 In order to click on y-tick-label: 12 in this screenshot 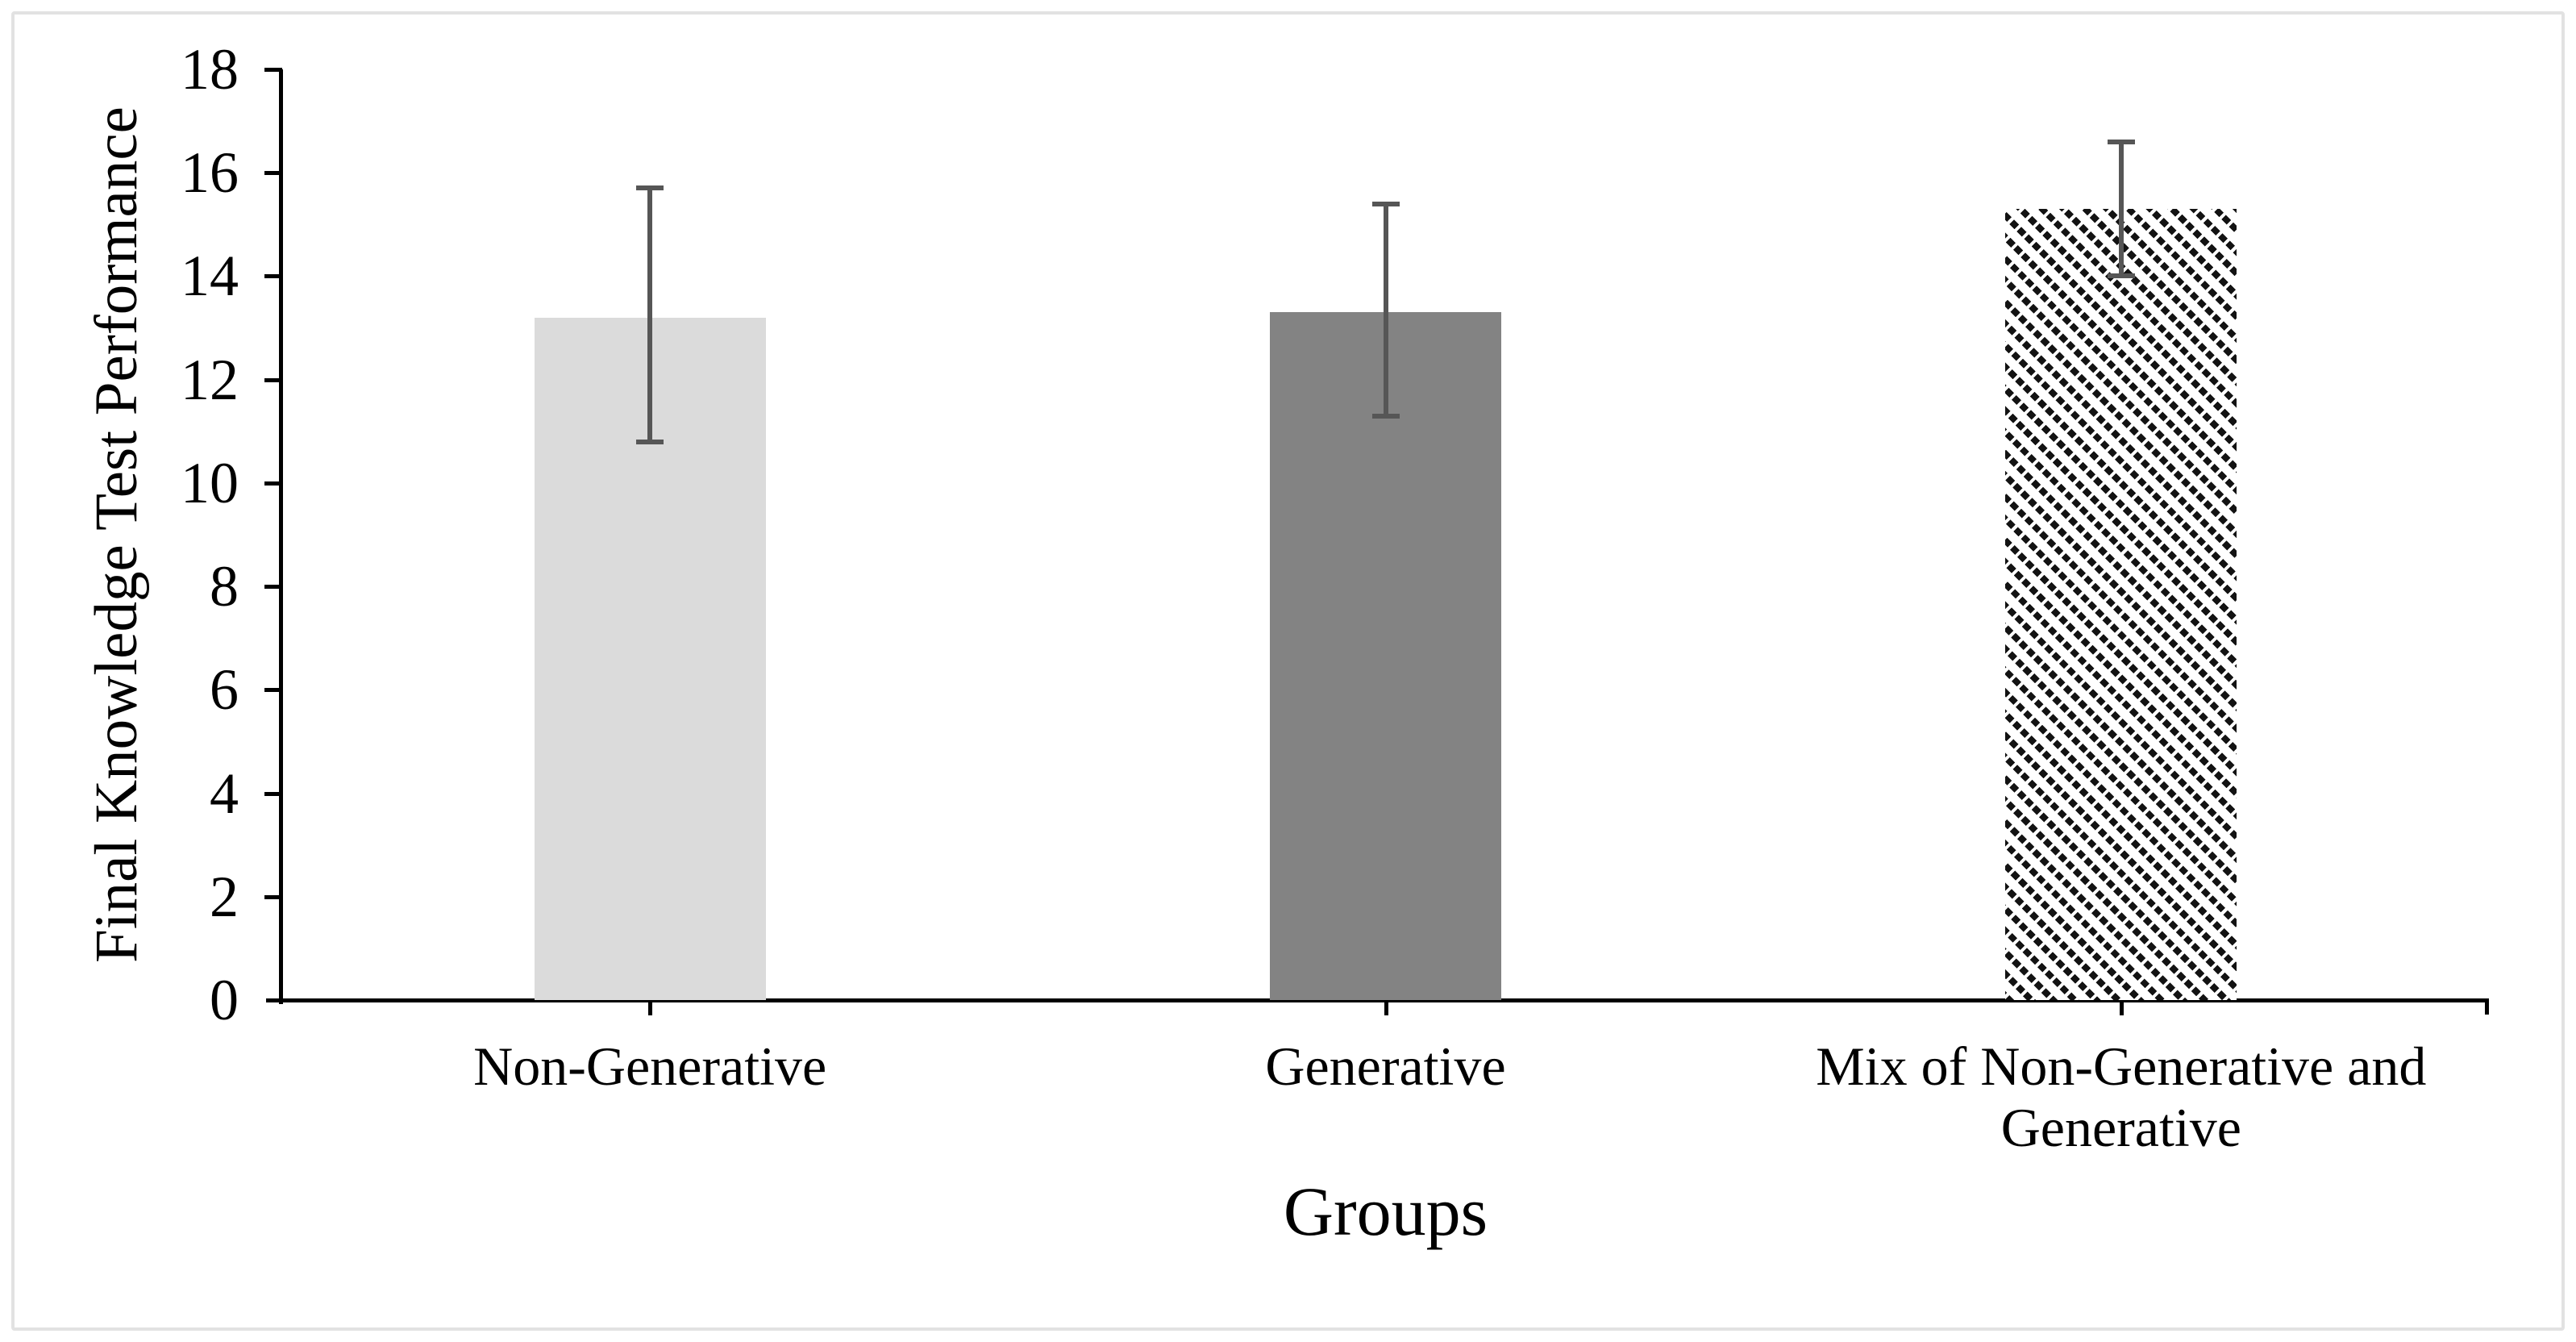, I will do `click(210, 379)`.